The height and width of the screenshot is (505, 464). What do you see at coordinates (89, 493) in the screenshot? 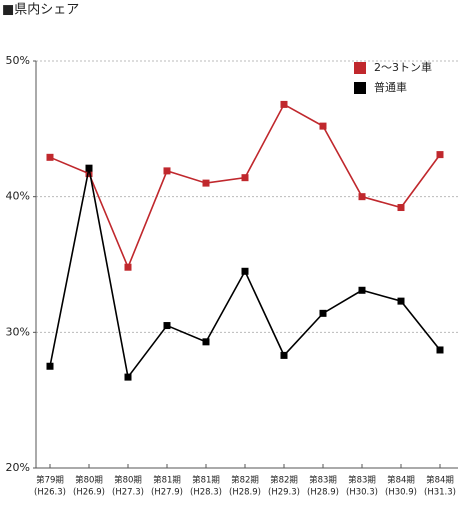
I see `x-tick-label: (H26.9)` at bounding box center [89, 493].